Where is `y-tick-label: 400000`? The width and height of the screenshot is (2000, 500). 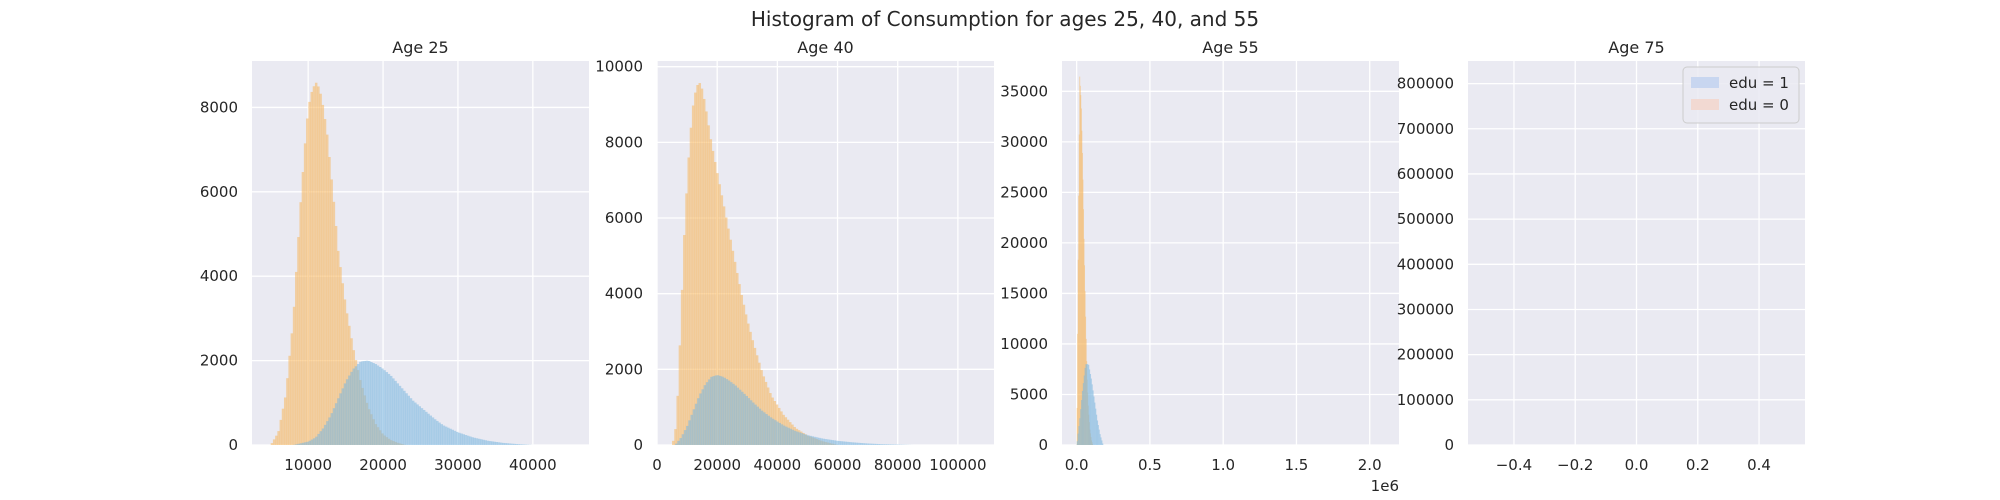
y-tick-label: 400000 is located at coordinates (1425, 264).